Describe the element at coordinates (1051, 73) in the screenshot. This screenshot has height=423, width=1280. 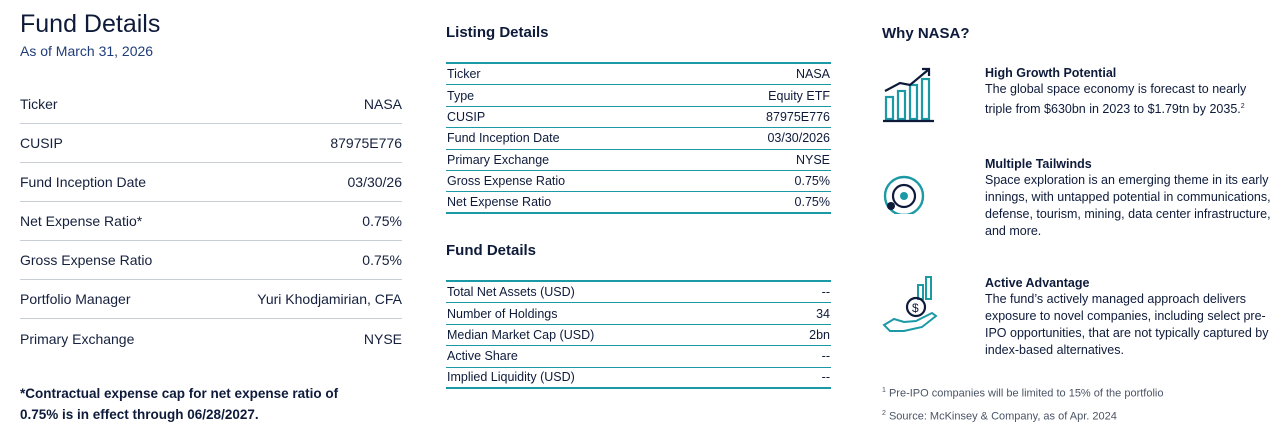
I see `feature-heading: High Growth Potential` at that location.